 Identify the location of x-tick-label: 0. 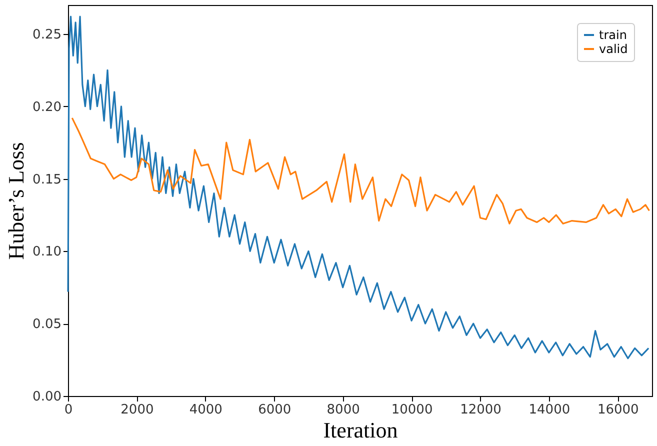
(68, 410).